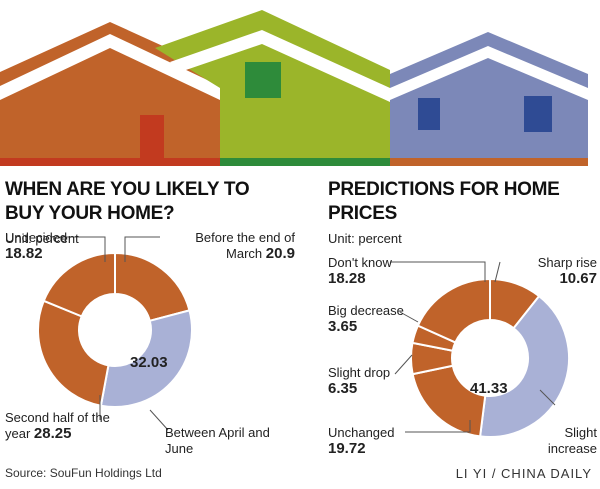 This screenshot has width=600, height=489. What do you see at coordinates (370, 319) in the screenshot?
I see `segment-label: Big decrease 3.65` at bounding box center [370, 319].